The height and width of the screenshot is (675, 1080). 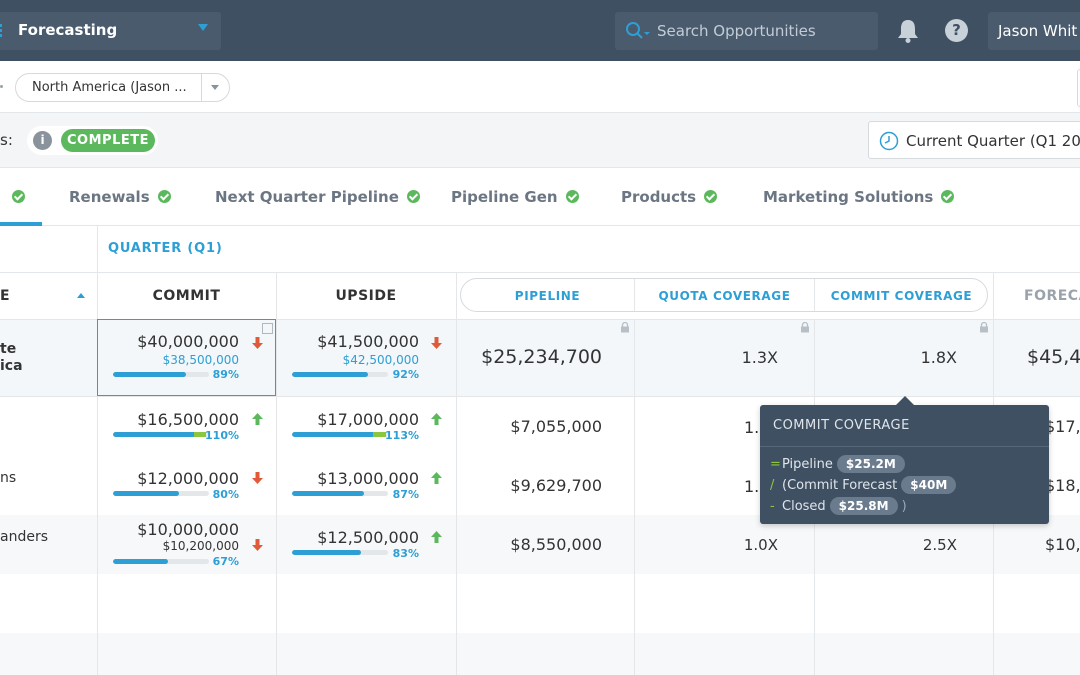 I want to click on search-icon, so click(x=638, y=30).